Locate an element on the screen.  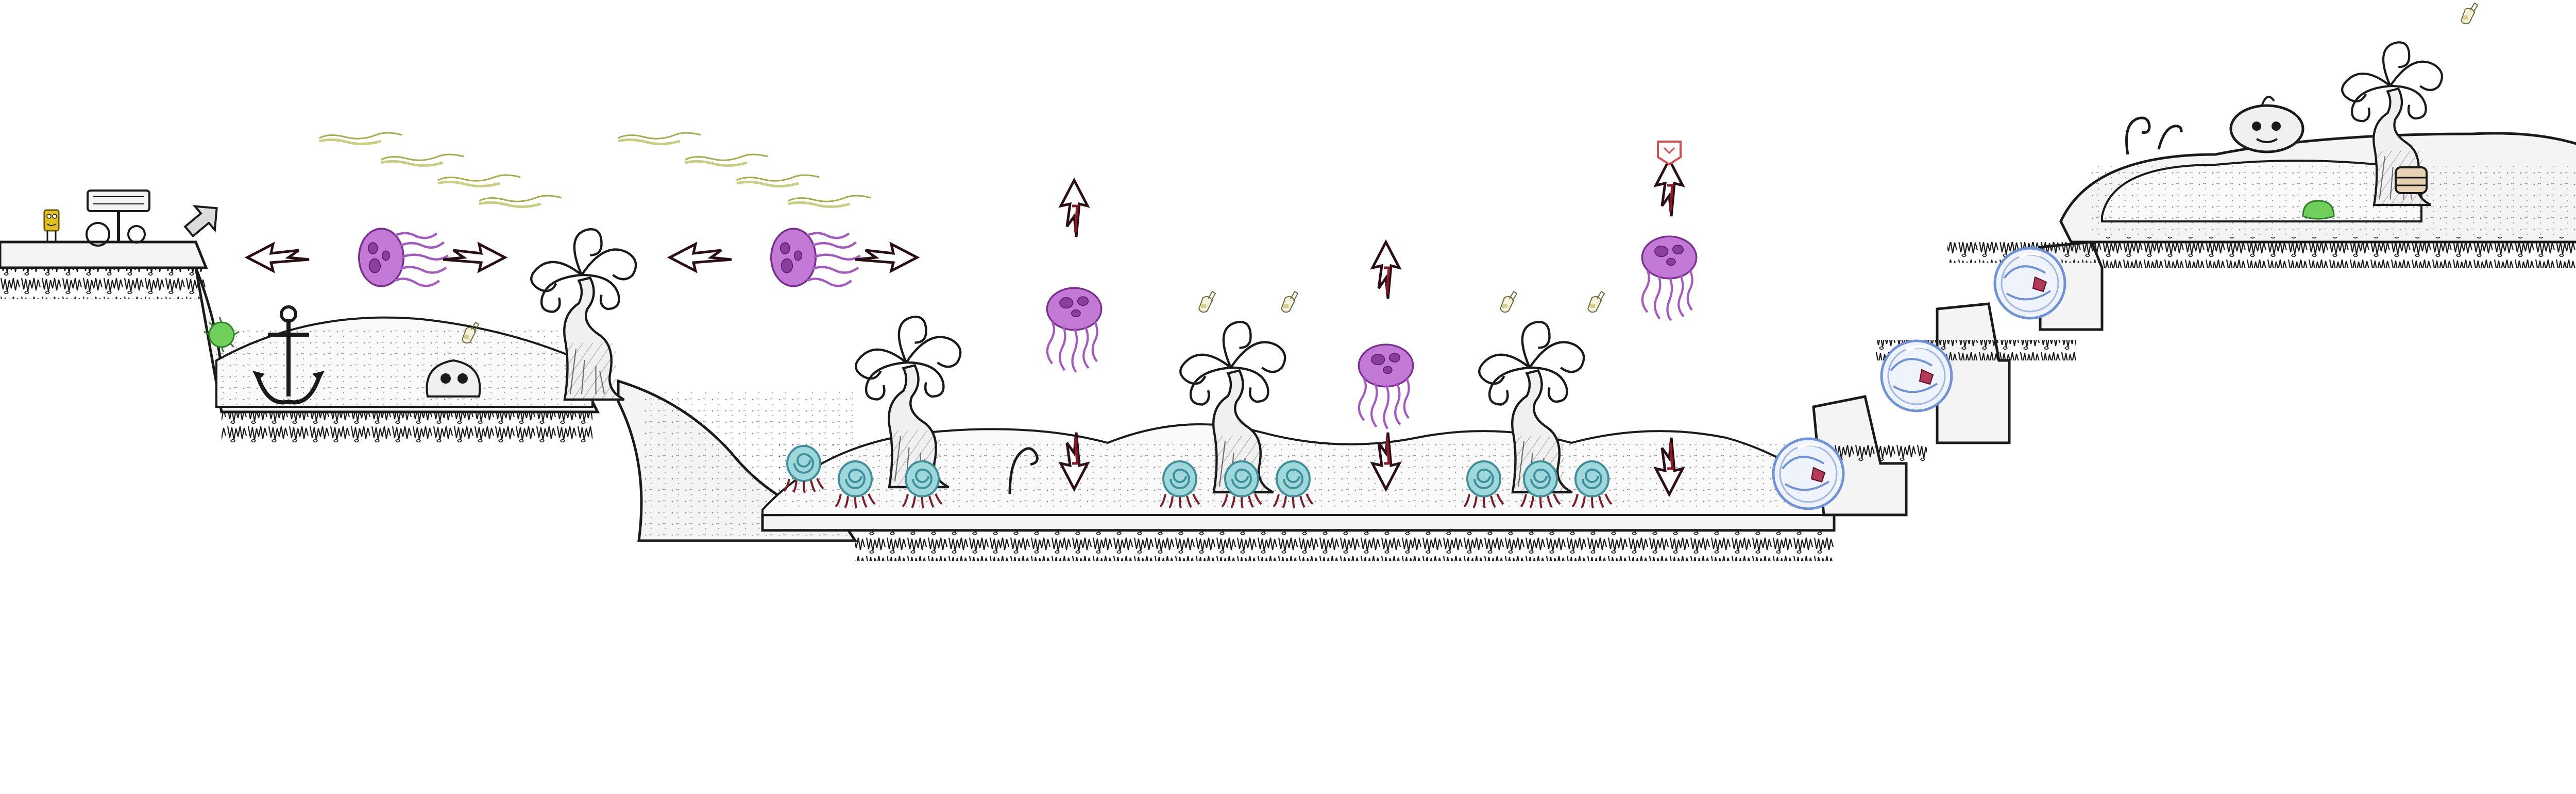
sponge-character-icon is located at coordinates (51, 225).